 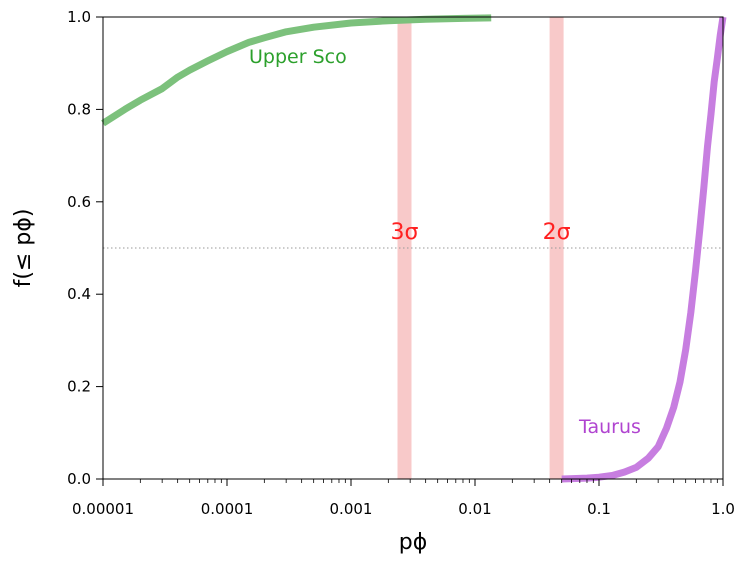 What do you see at coordinates (79, 109) in the screenshot?
I see `y-tick-label-4: 0.8` at bounding box center [79, 109].